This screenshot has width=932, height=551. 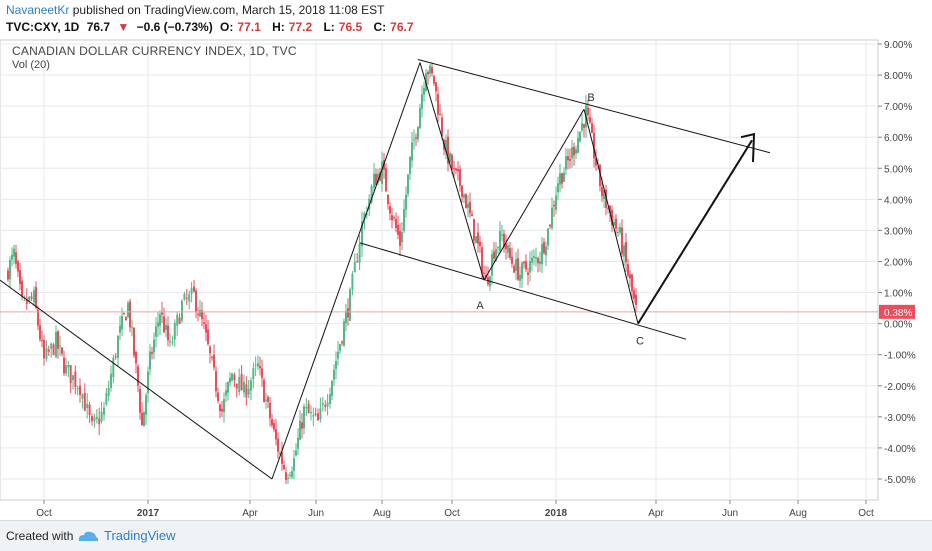 I want to click on ohlc-close: C: 76.7, so click(x=393, y=27).